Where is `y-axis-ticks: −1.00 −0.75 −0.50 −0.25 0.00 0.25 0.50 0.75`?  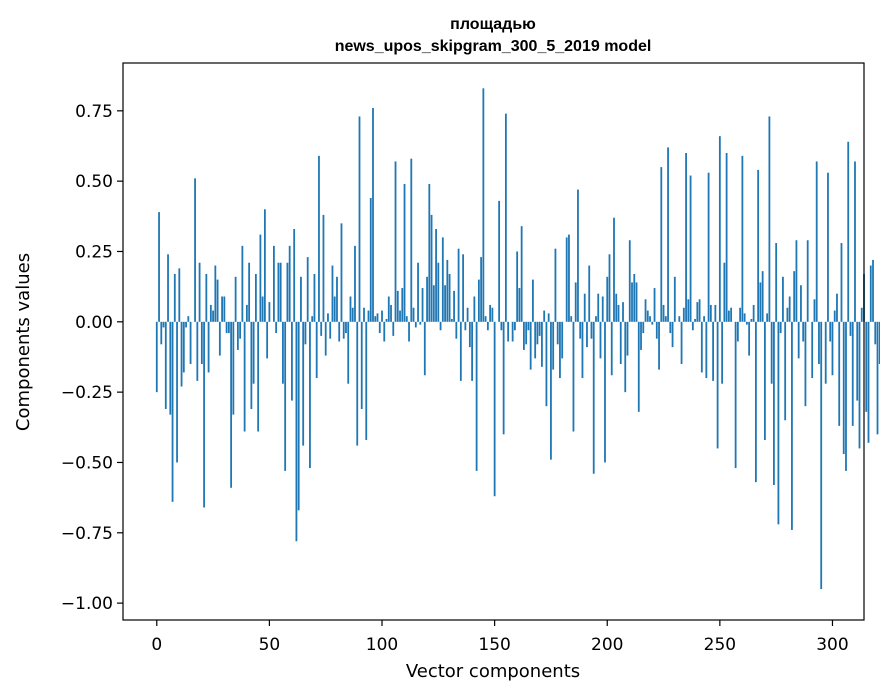 y-axis-ticks: −1.00 −0.75 −0.50 −0.25 0.00 0.25 0.50 0.75 is located at coordinates (92, 358).